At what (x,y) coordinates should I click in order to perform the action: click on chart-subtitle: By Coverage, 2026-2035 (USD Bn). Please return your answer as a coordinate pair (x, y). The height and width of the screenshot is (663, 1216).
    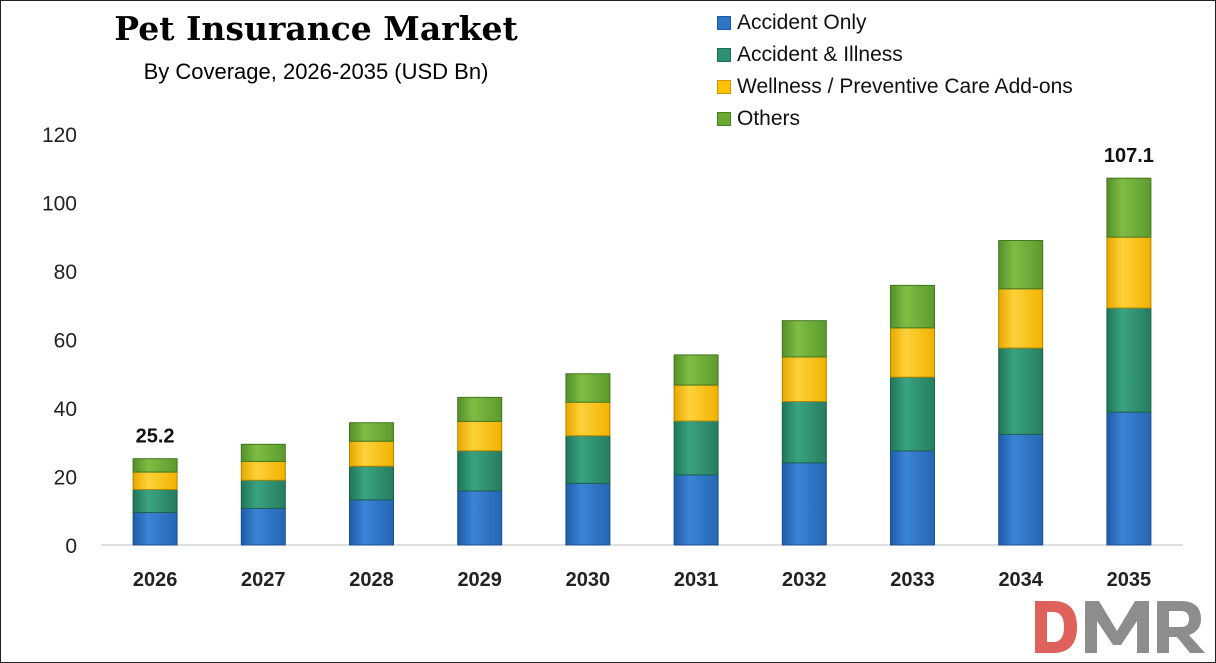
    Looking at the image, I should click on (316, 71).